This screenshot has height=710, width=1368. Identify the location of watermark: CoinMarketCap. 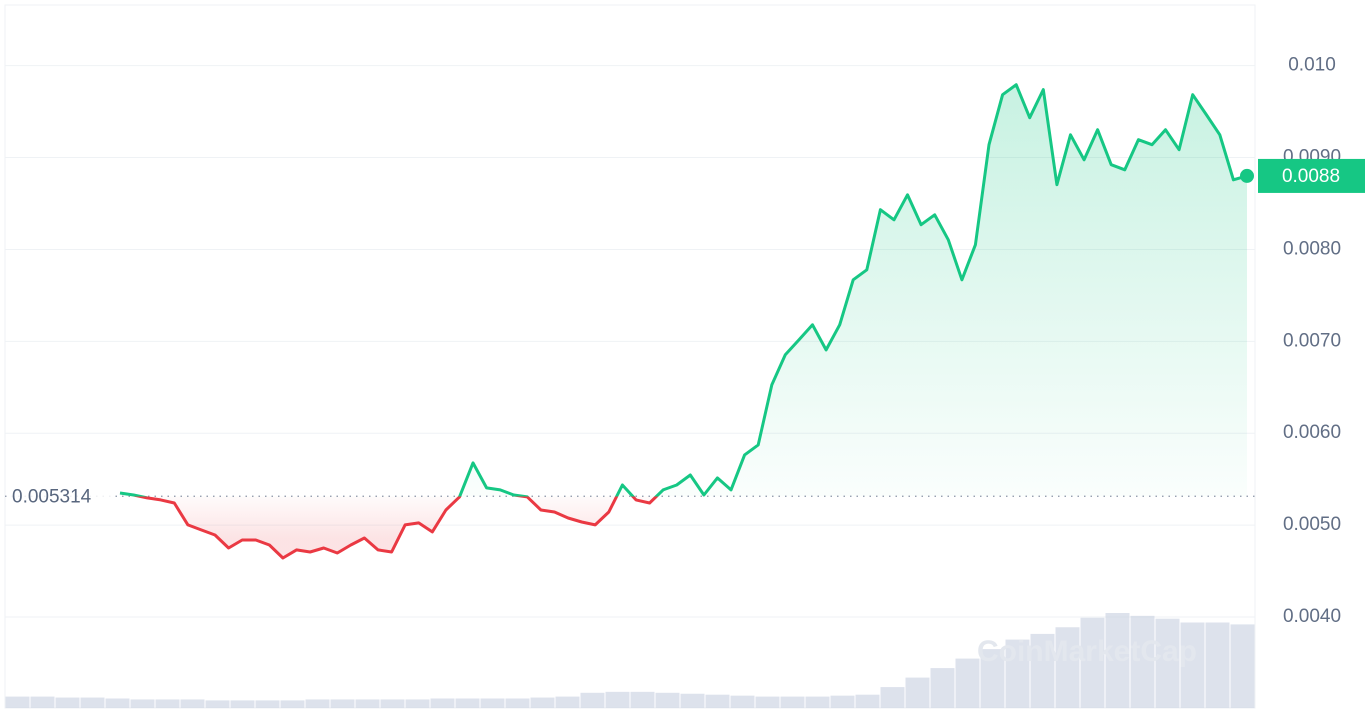
(1087, 651).